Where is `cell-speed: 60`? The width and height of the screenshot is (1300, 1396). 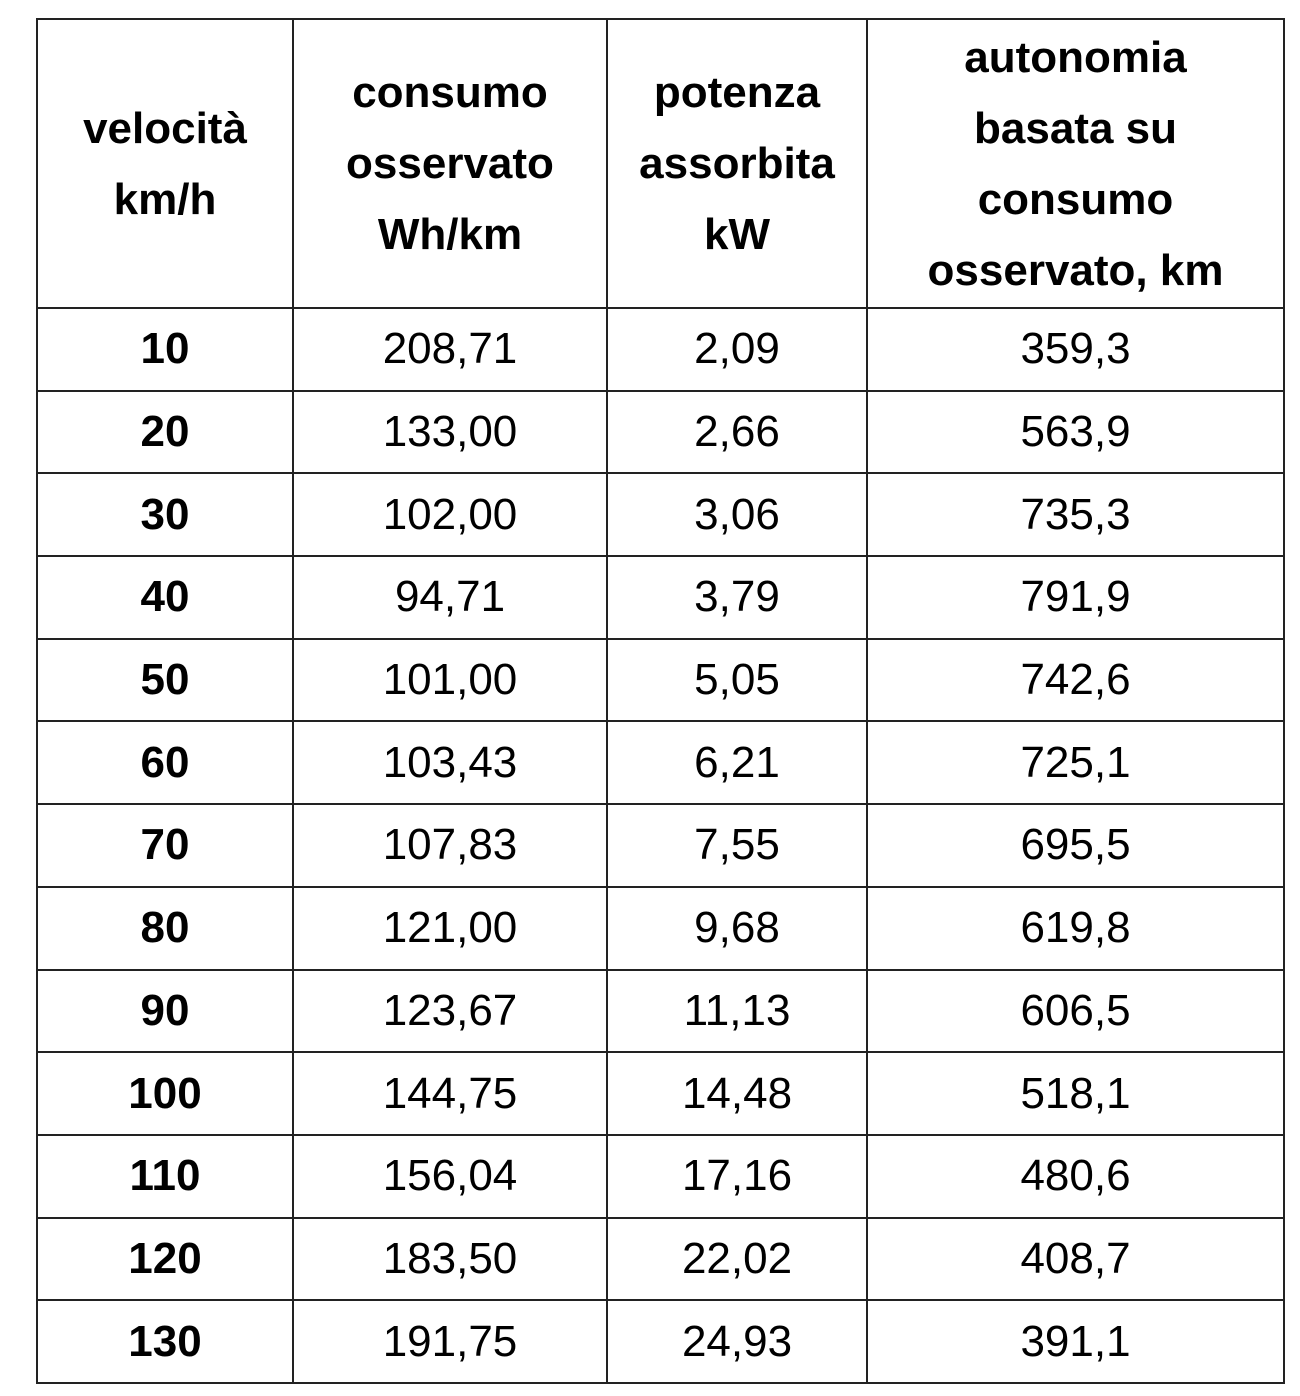
cell-speed: 60 is located at coordinates (165, 763).